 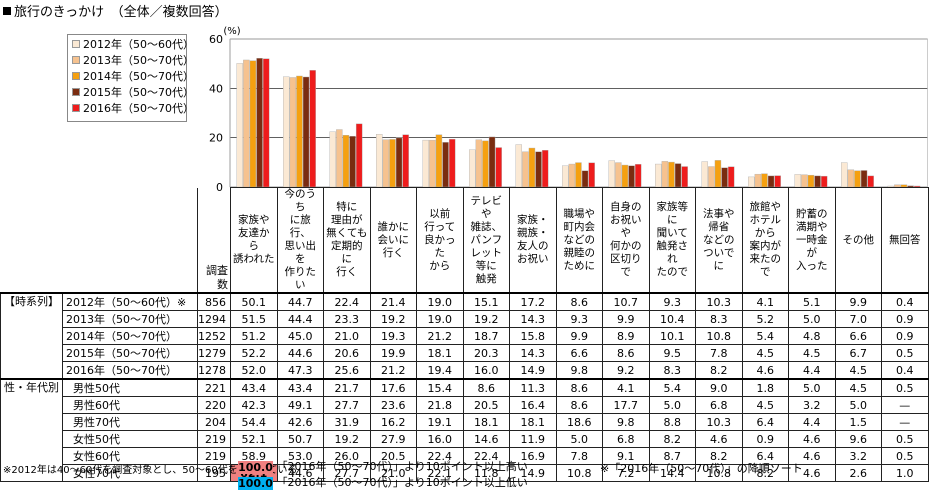 I want to click on category-header-line: 職場や, so click(x=579, y=213).